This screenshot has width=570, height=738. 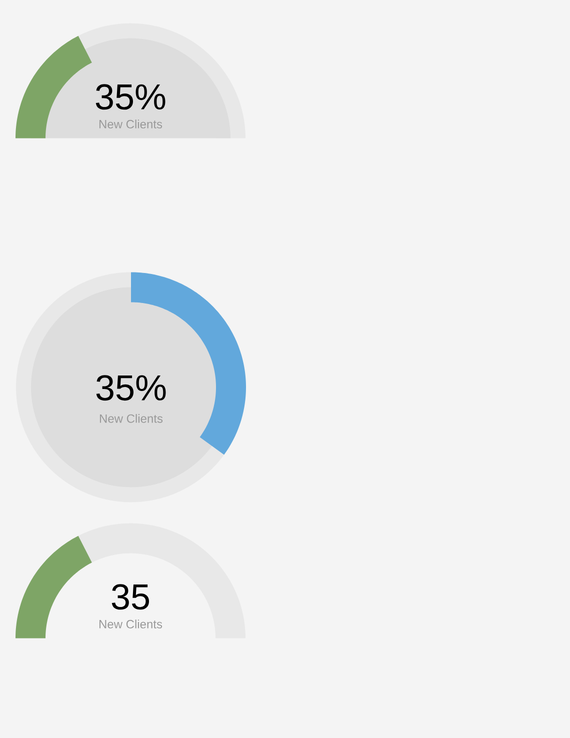 What do you see at coordinates (131, 597) in the screenshot?
I see `text: 35` at bounding box center [131, 597].